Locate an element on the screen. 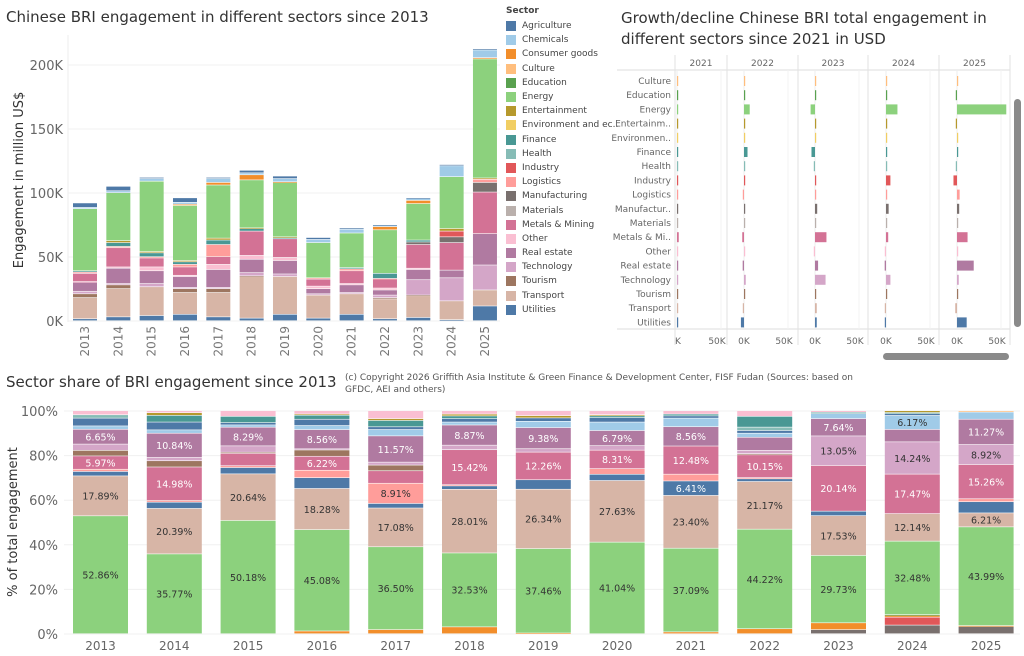 The width and height of the screenshot is (1024, 656). data-label: 8.91% is located at coordinates (396, 494).